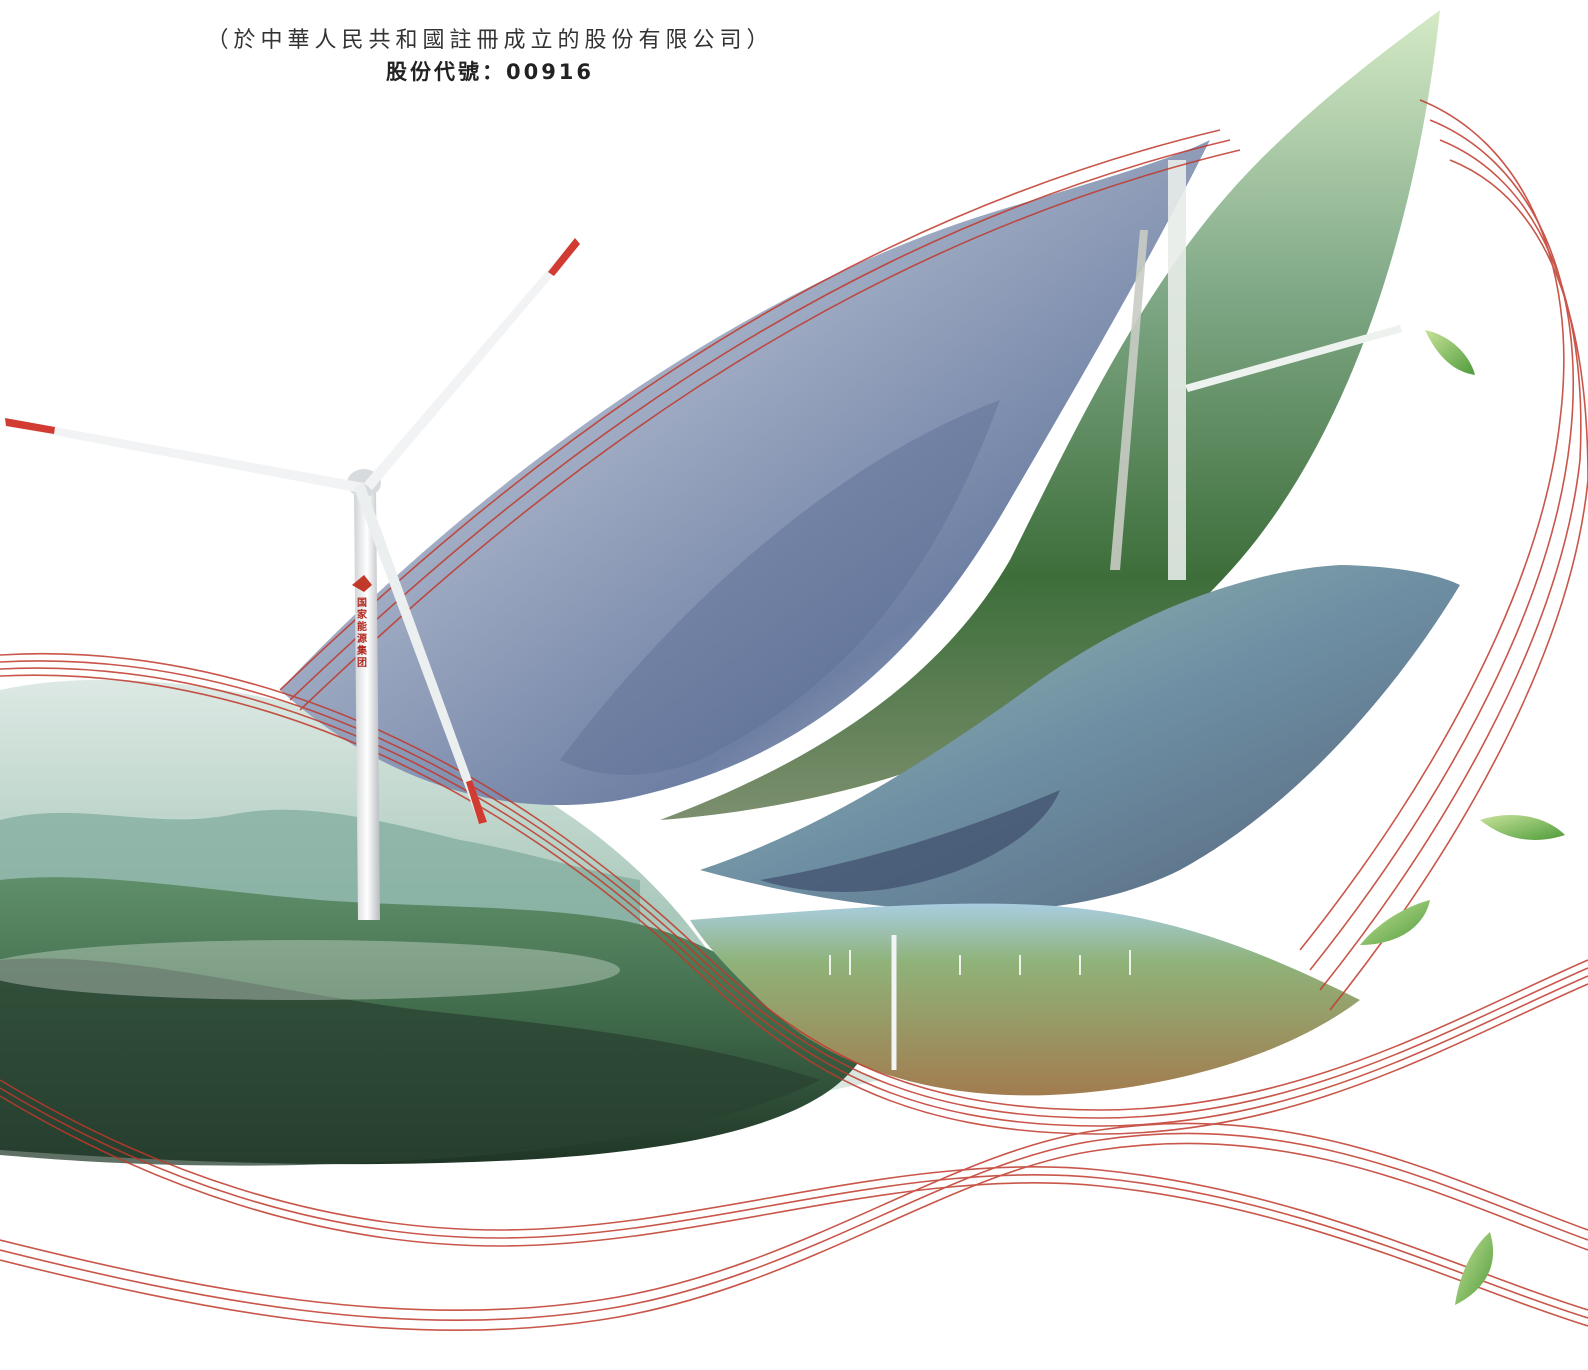 The image size is (1588, 1370). I want to click on registration-note: （於中華人民共和國註冊成立的股份有限公司）, so click(490, 40).